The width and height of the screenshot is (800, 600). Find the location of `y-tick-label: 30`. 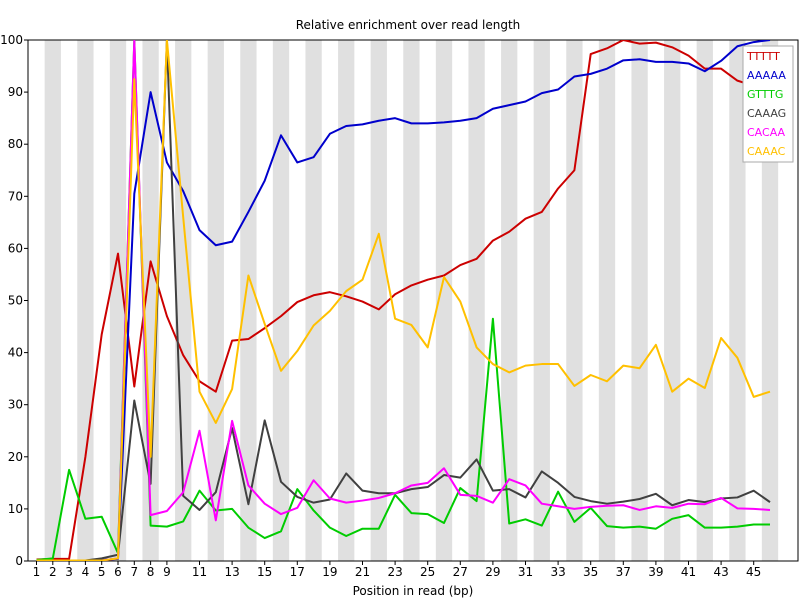

y-tick-label: 30 is located at coordinates (15, 405).